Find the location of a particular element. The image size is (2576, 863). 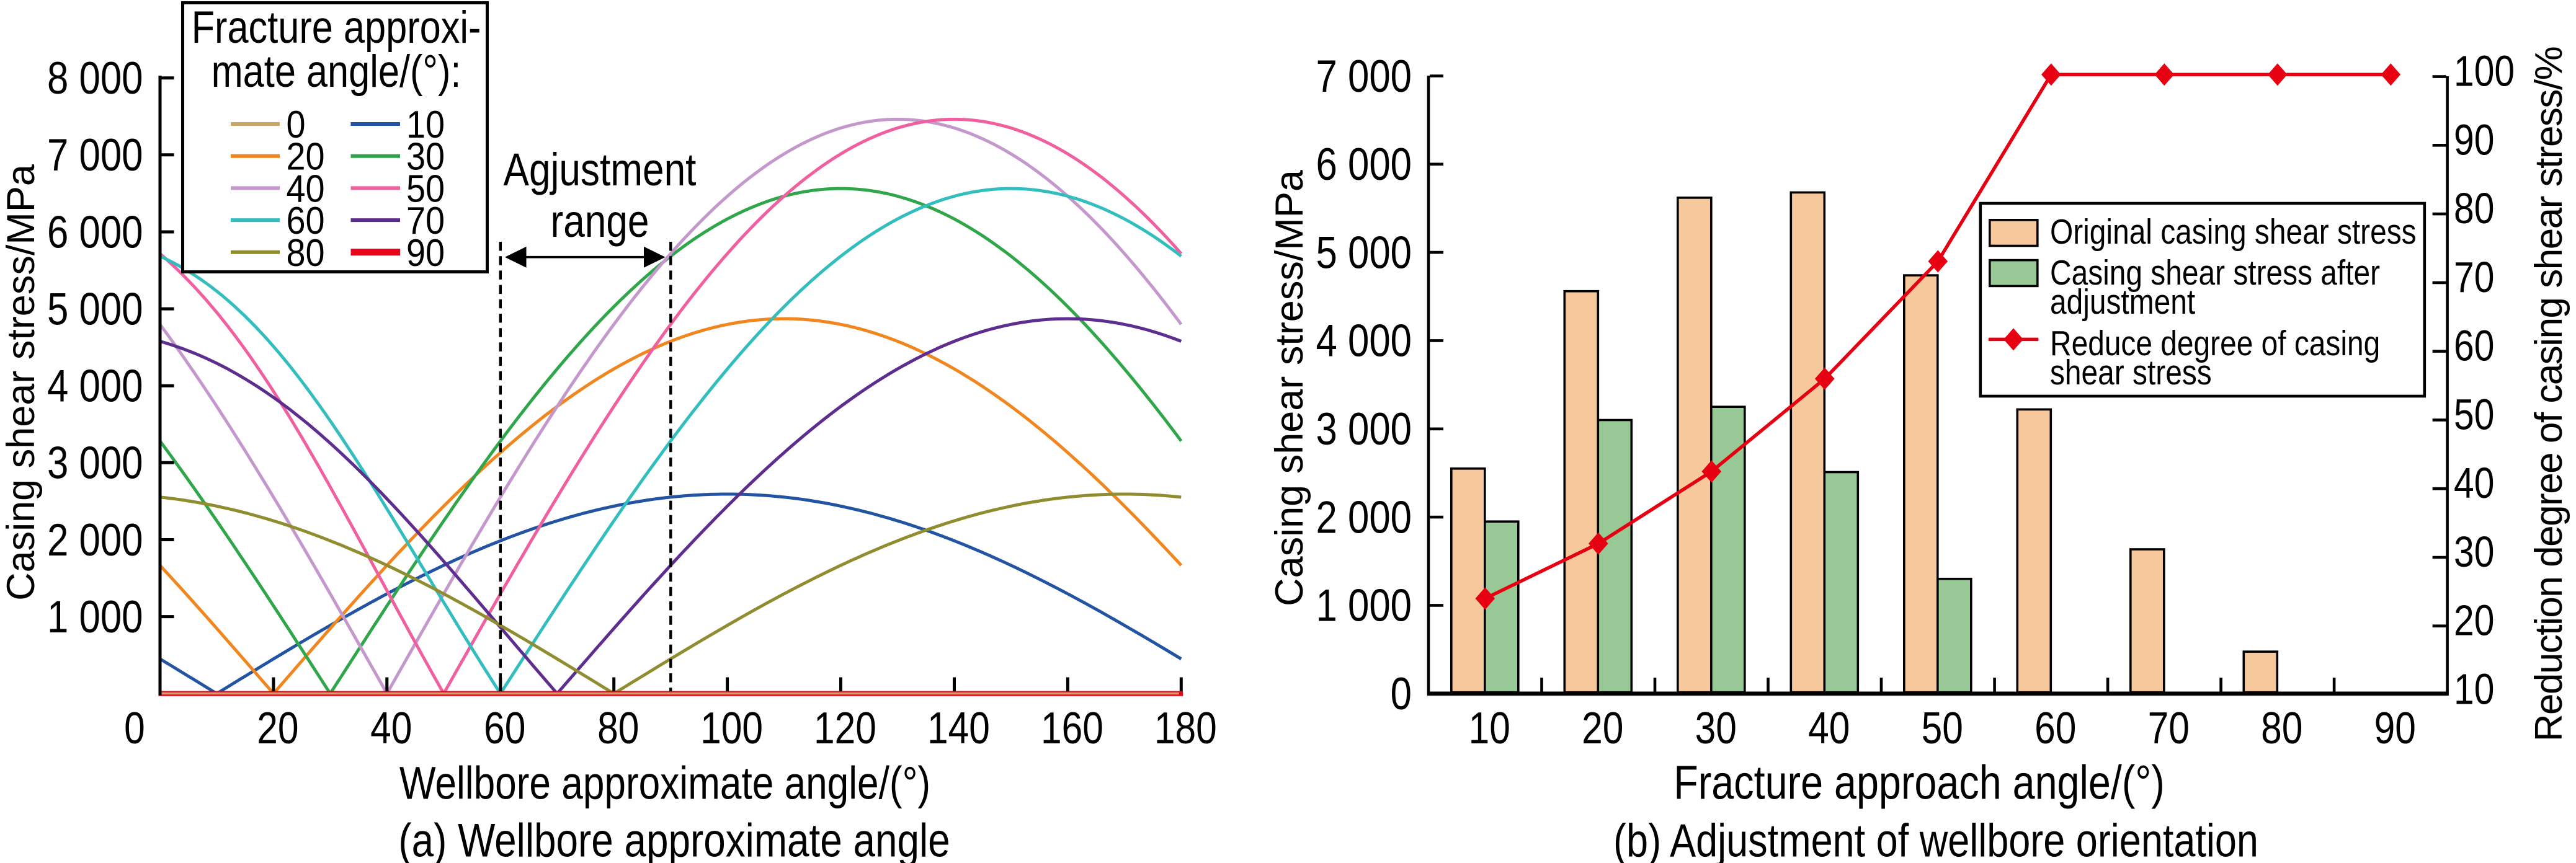

svg-text: 8 000 is located at coordinates (95, 78).